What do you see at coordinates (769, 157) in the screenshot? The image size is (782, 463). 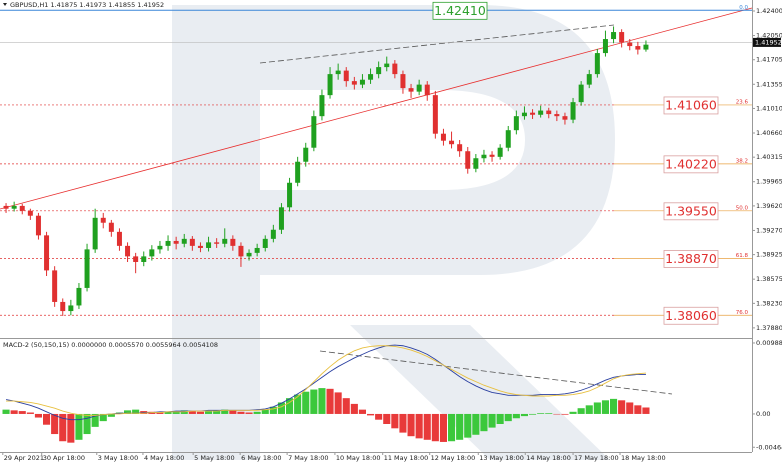 I see `y-tick-label: 1.40315` at bounding box center [769, 157].